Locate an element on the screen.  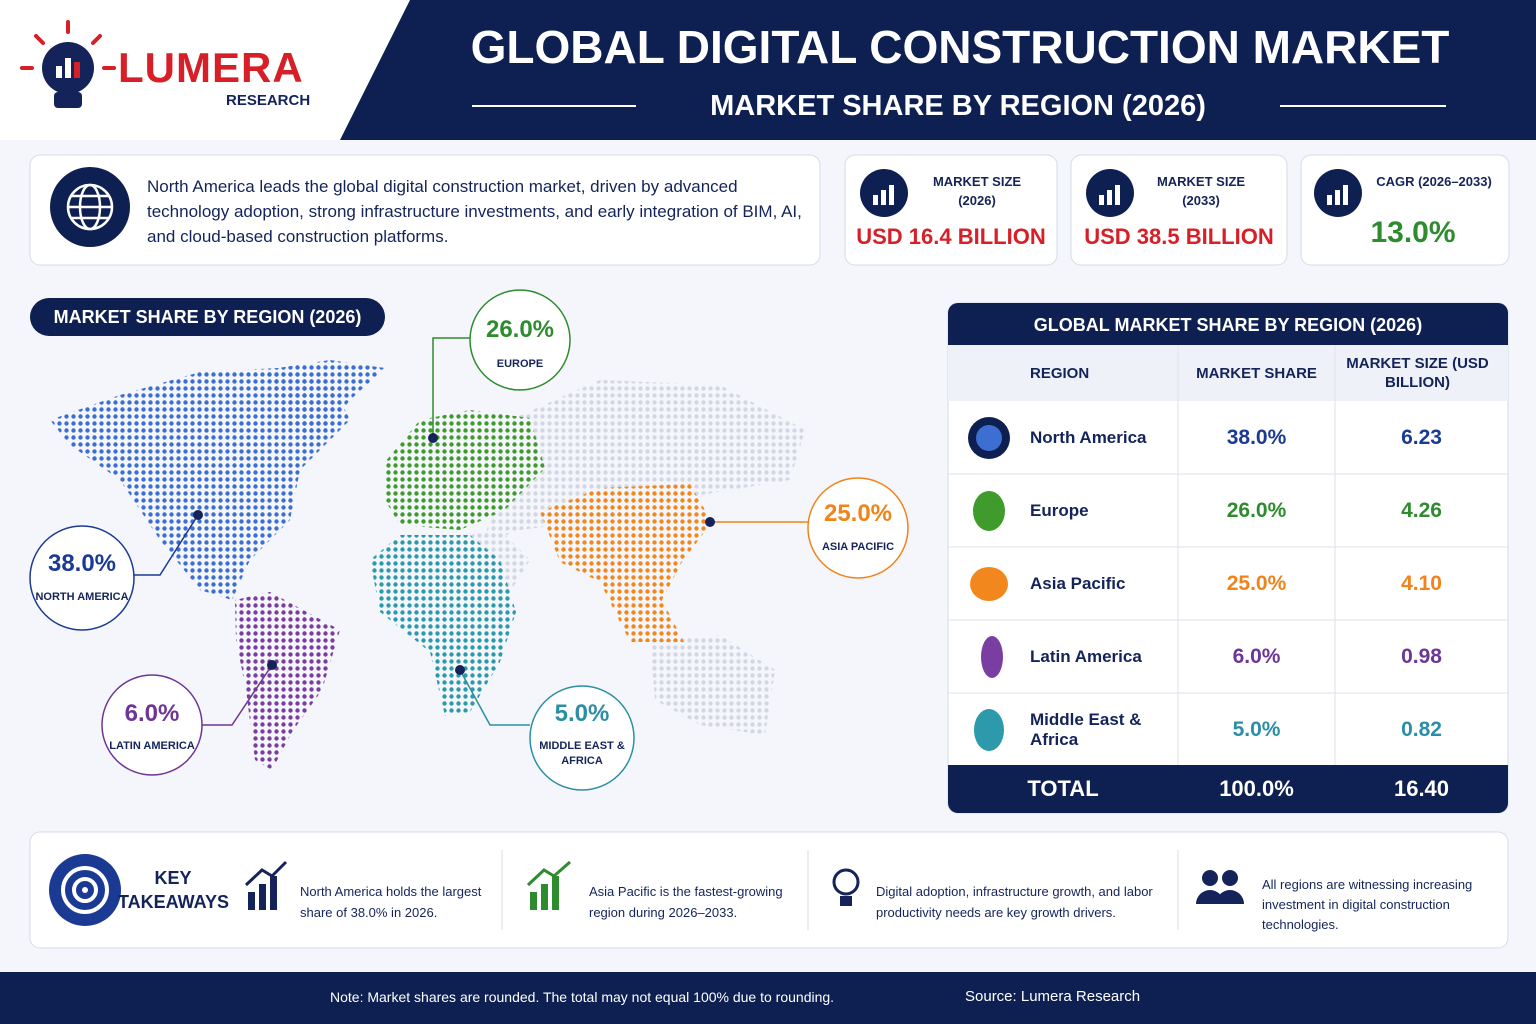
stat-period: (2033) is located at coordinates (1201, 200).